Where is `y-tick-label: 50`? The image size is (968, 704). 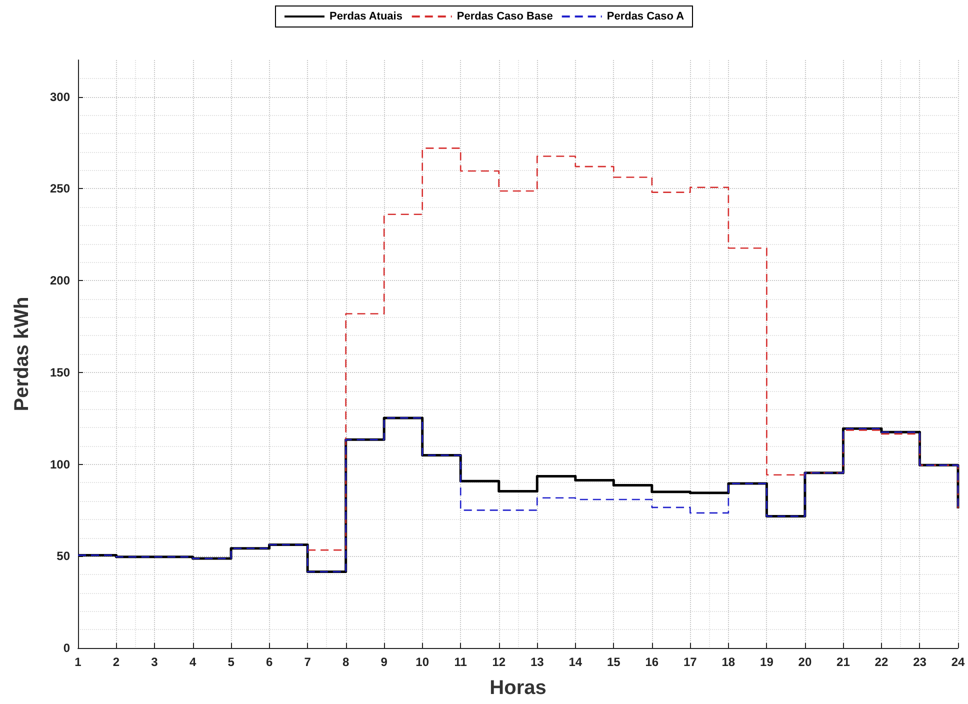 y-tick-label: 50 is located at coordinates (63, 556).